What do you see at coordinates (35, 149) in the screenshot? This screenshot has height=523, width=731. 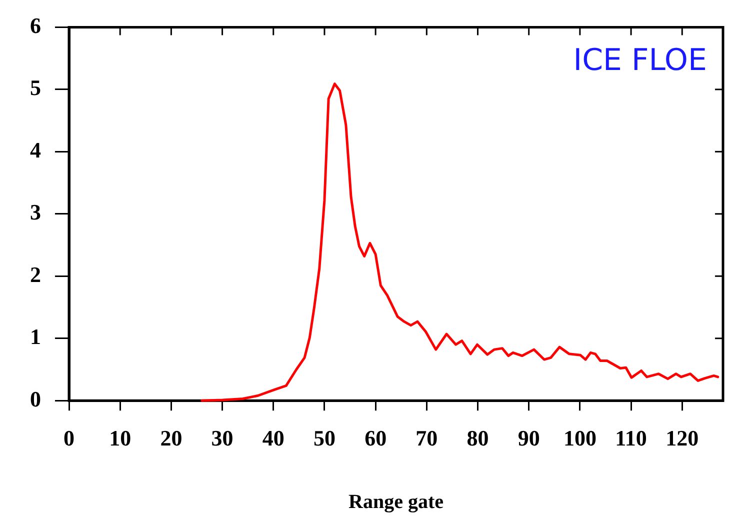 I see `y-tick-label: 4` at bounding box center [35, 149].